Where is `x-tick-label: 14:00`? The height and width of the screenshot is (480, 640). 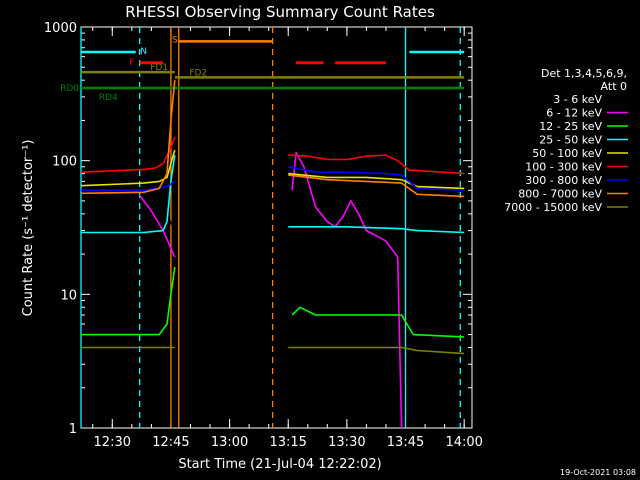
x-tick-label: 14:00 is located at coordinates (463, 442).